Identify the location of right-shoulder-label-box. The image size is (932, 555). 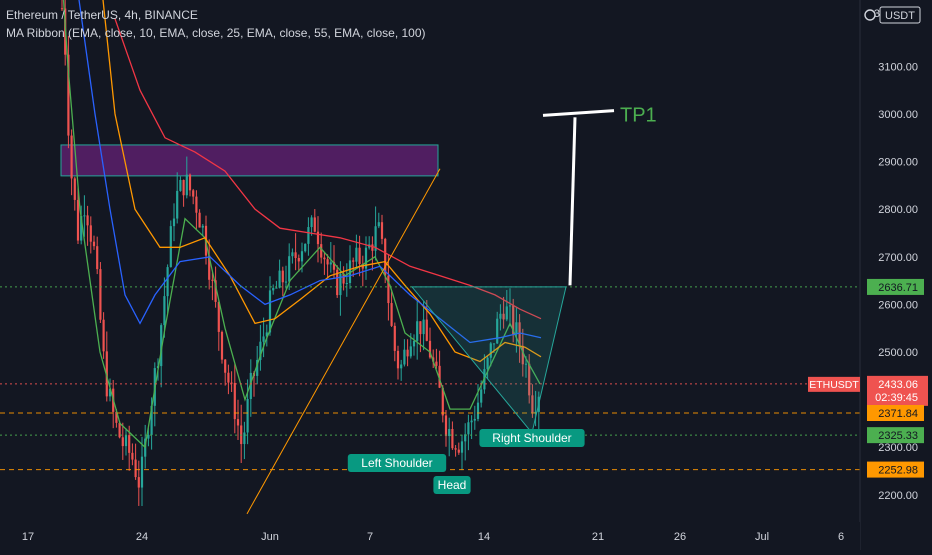
(532, 438).